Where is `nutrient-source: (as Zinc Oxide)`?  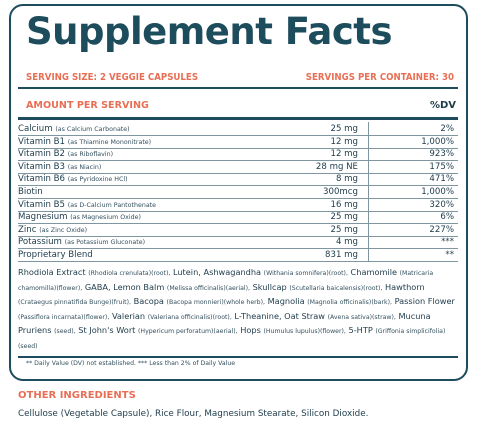 nutrient-source: (as Zinc Oxide) is located at coordinates (63, 230).